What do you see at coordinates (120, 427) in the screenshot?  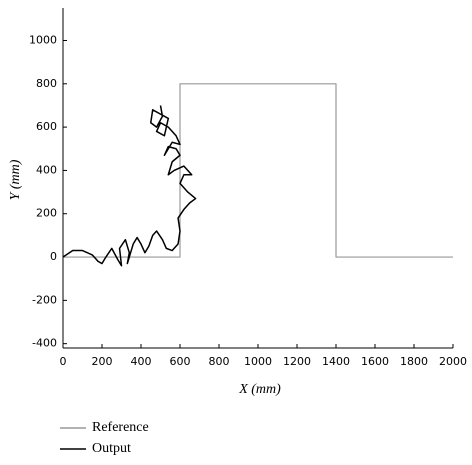 I see `legend-label: Reference` at bounding box center [120, 427].